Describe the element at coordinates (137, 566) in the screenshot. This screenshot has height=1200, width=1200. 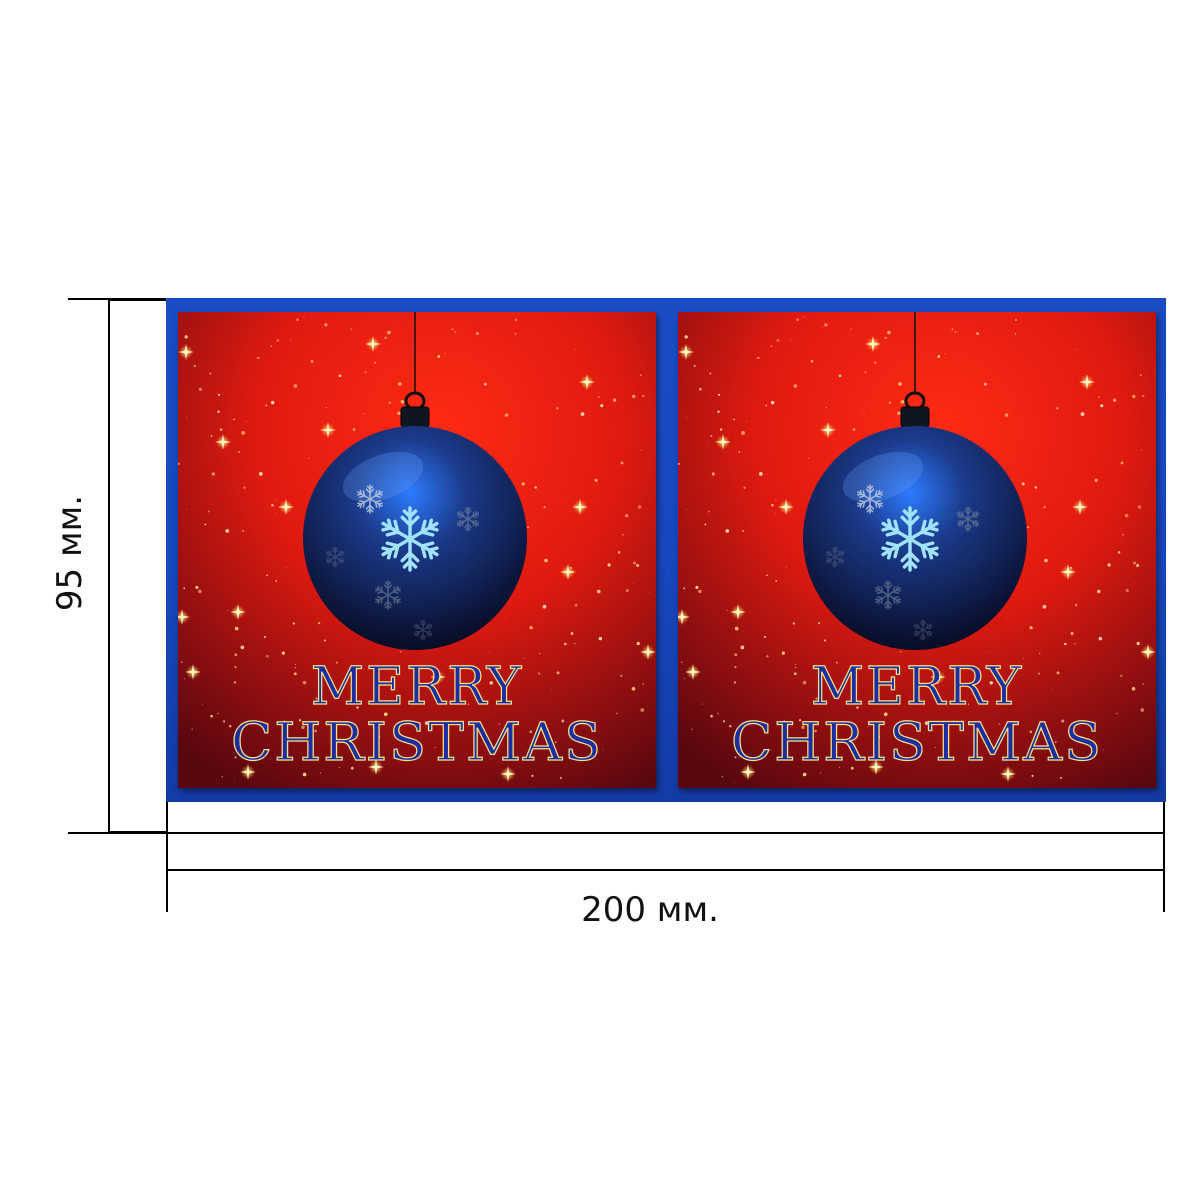
I see `height-dimension-bracket` at that location.